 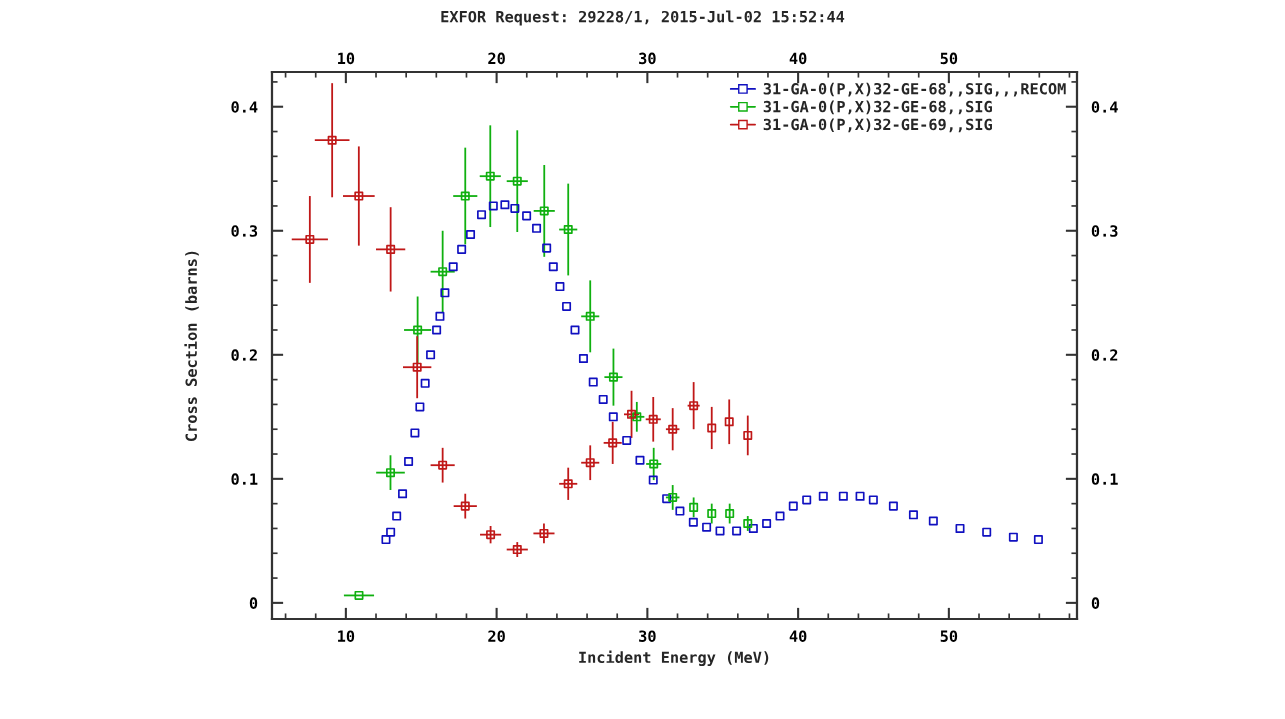 I want to click on legend-label: 31-GA-0(P,X)32-GE-68,,SIG,,,RECOM, so click(x=914, y=89).